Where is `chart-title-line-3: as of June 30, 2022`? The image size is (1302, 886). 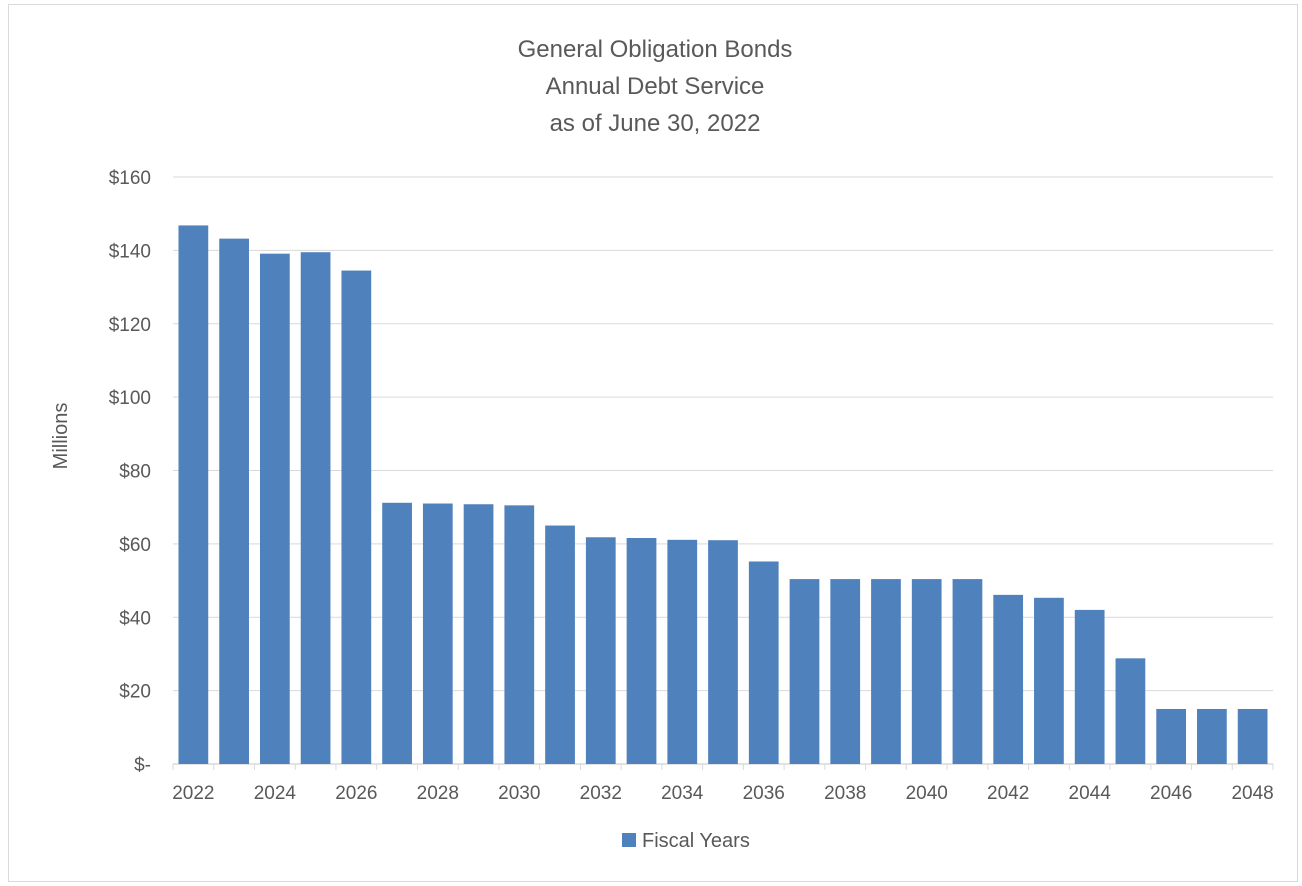
chart-title-line-3: as of June 30, 2022 is located at coordinates (655, 123).